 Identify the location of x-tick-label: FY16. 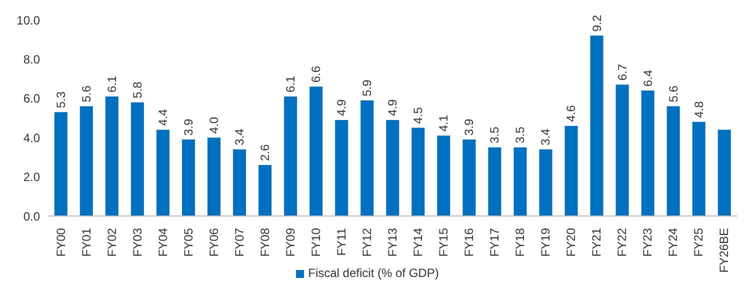
(469, 242).